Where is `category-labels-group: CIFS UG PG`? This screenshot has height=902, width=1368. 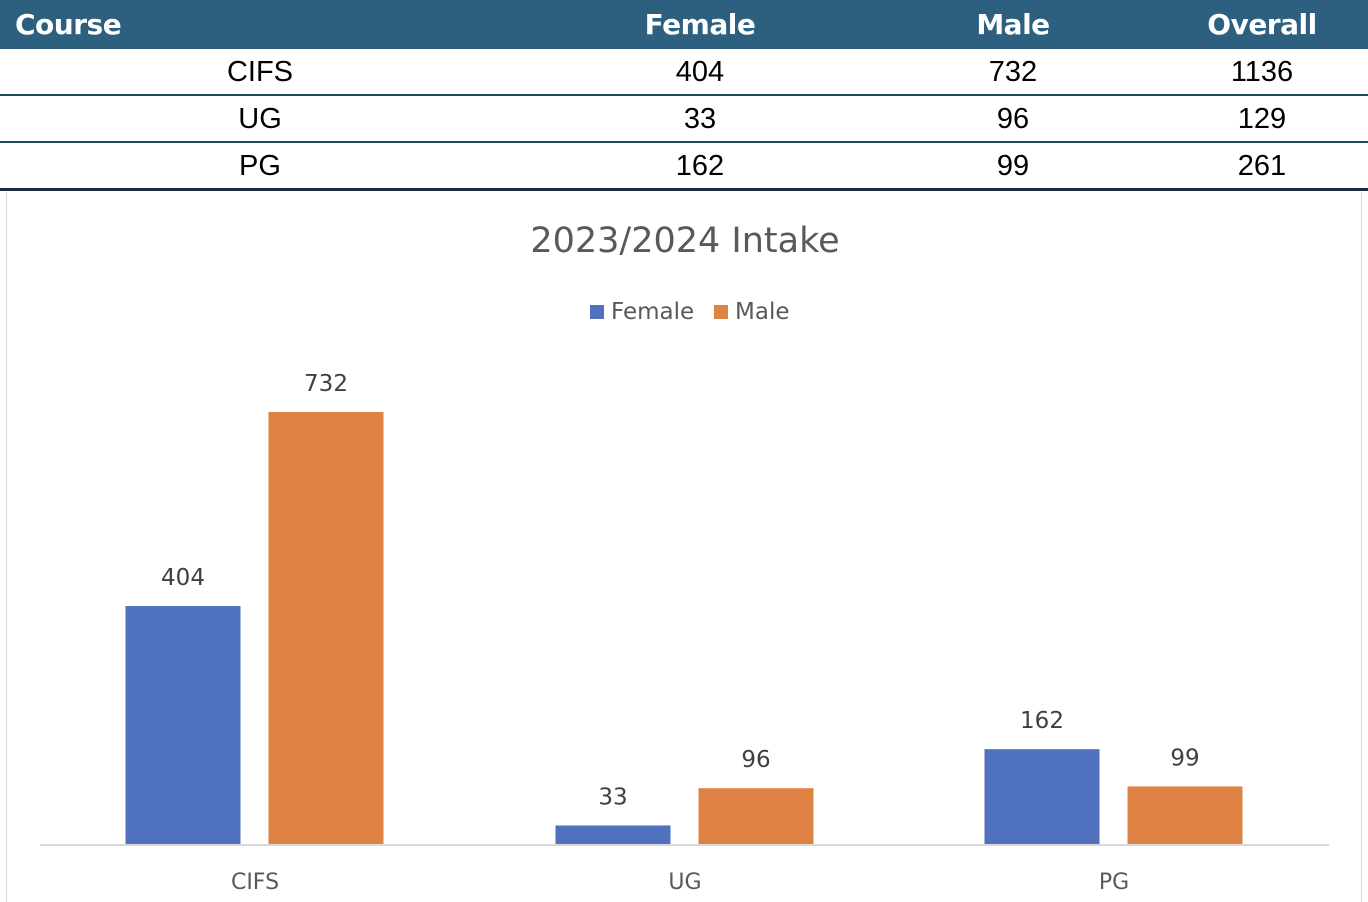
category-labels-group: CIFS UG PG is located at coordinates (680, 882).